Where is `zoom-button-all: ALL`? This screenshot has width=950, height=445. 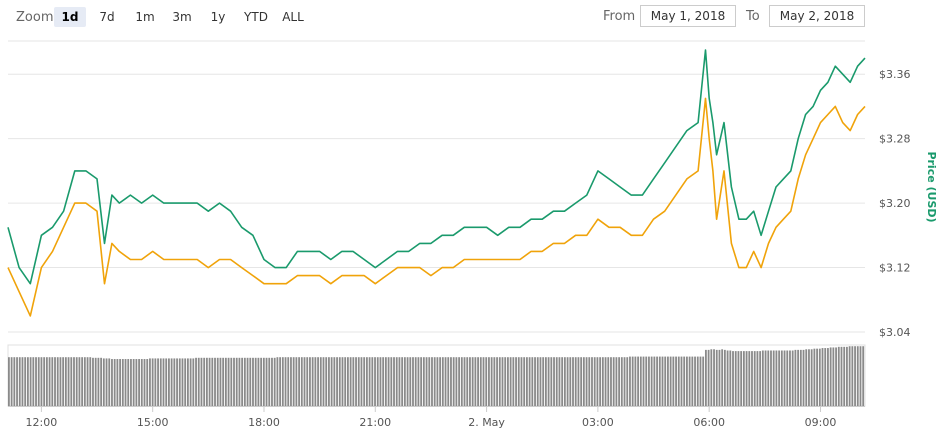 zoom-button-all: ALL is located at coordinates (293, 17).